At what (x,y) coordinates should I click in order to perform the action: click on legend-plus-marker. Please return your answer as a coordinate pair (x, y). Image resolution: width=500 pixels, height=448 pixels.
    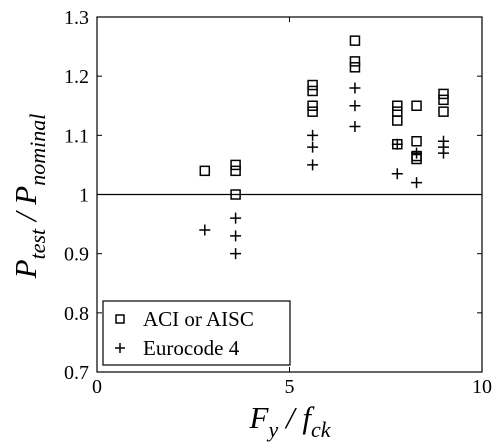
    Looking at the image, I should click on (120, 348).